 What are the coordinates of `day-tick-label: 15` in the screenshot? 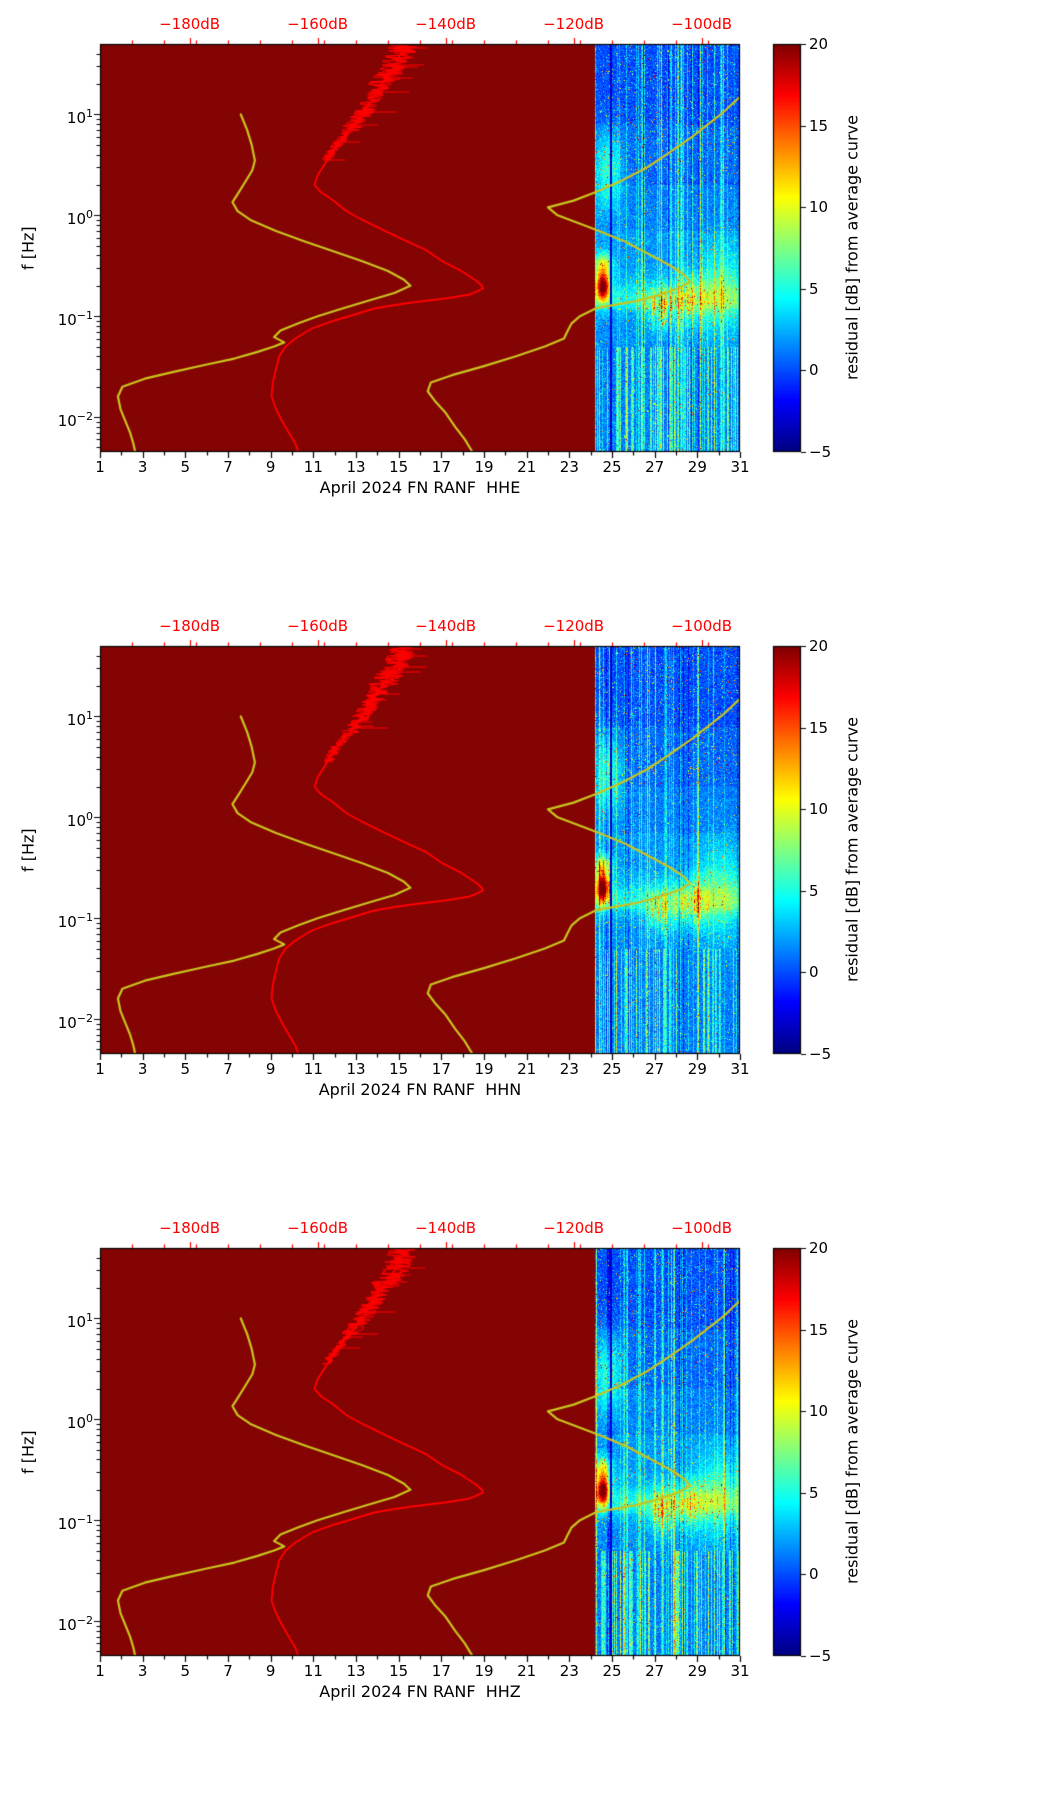 It's located at (399, 1671).